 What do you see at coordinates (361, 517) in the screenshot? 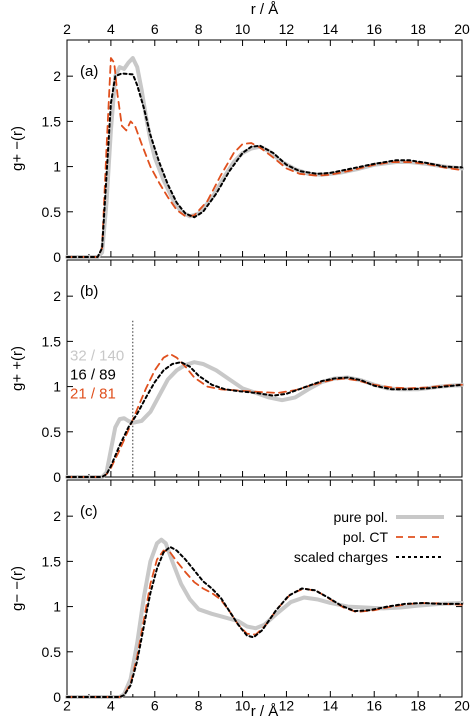
I see `legend-label-pure: pure pol.` at bounding box center [361, 517].